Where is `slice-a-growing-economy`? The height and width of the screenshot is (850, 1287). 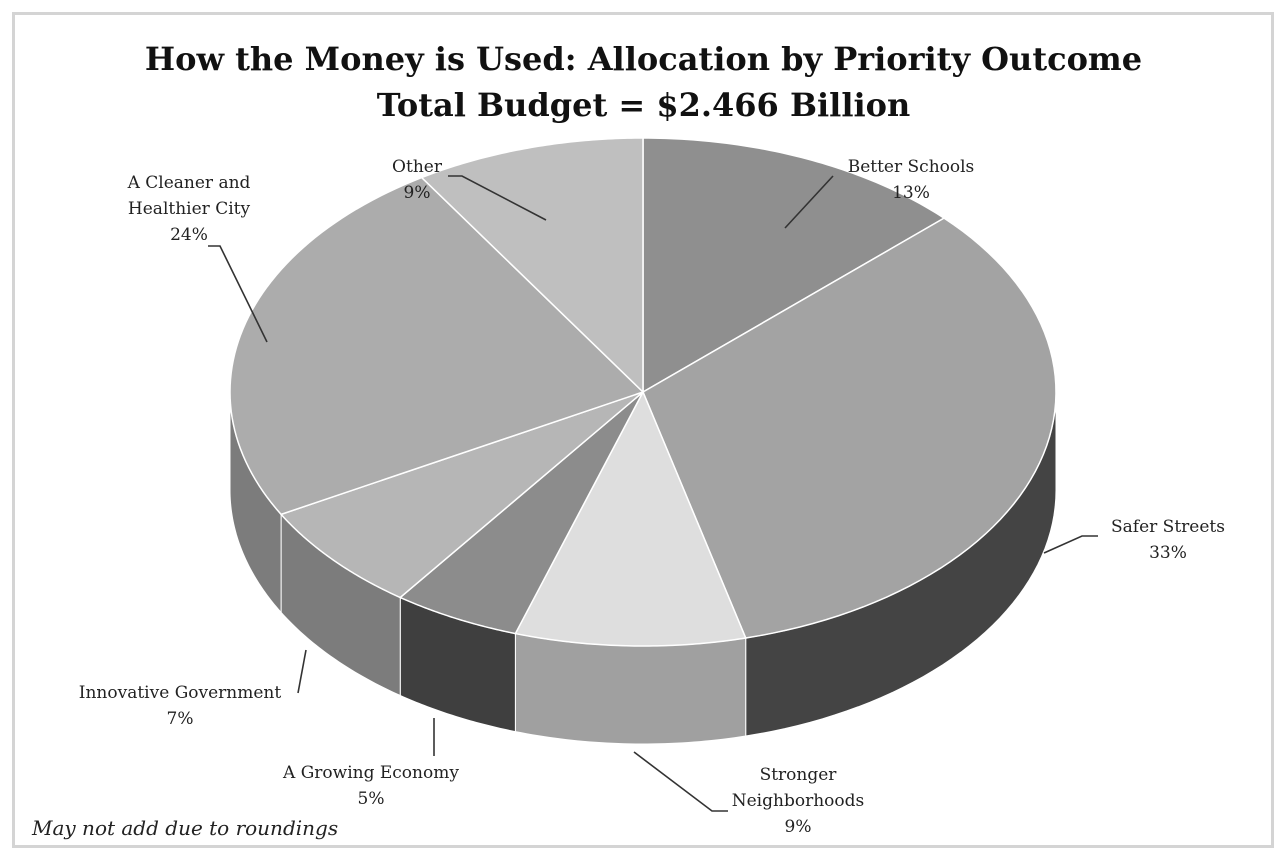 slice-a-growing-economy is located at coordinates (521, 513).